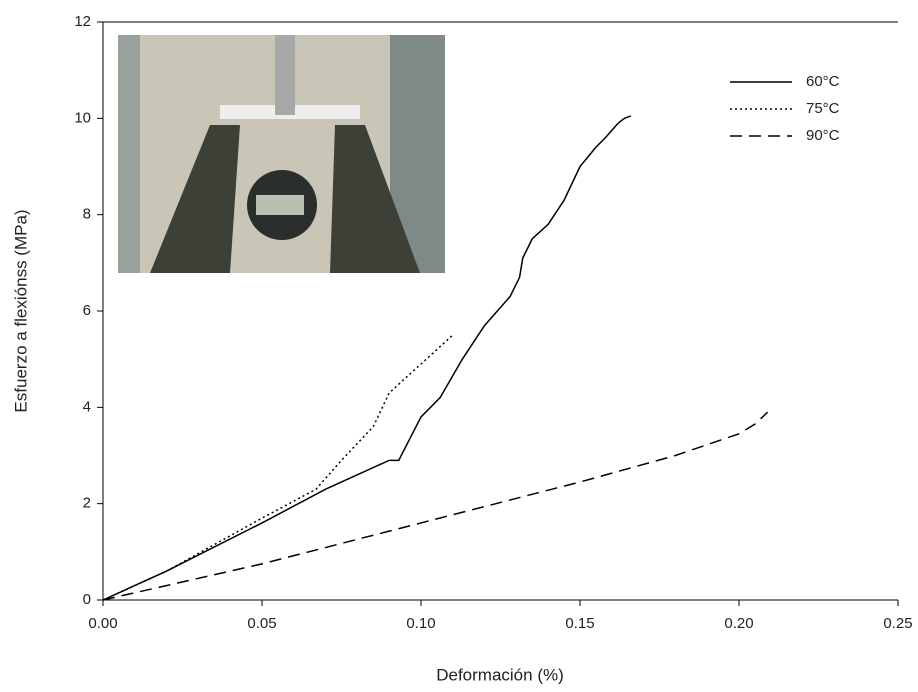 The width and height of the screenshot is (918, 692). What do you see at coordinates (823, 135) in the screenshot?
I see `legend-label: 90°C` at bounding box center [823, 135].